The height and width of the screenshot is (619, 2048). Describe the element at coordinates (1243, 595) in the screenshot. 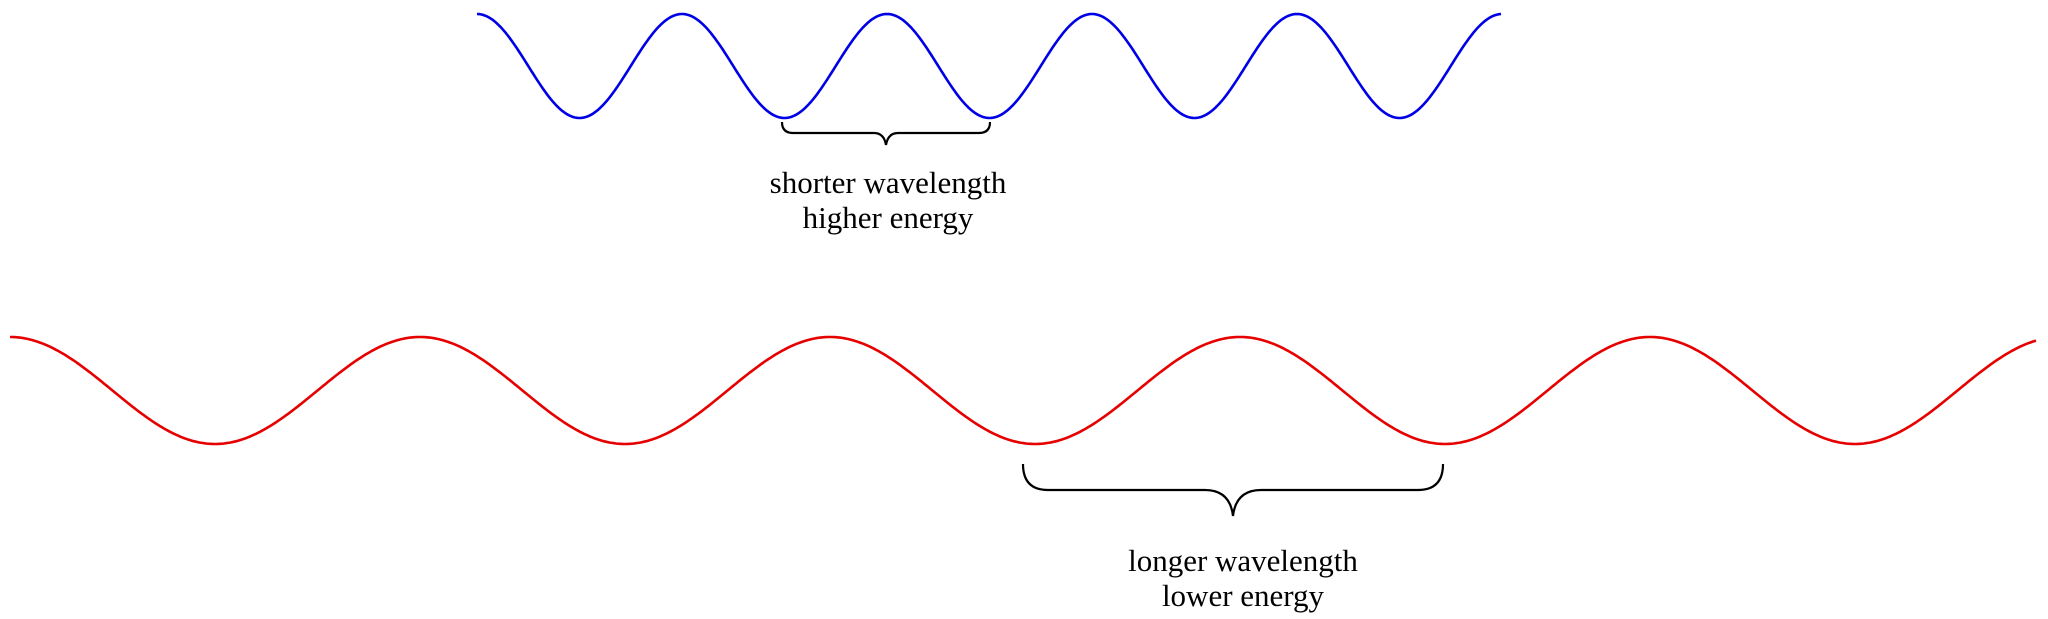

I see `long-label-line2: lower energy` at that location.